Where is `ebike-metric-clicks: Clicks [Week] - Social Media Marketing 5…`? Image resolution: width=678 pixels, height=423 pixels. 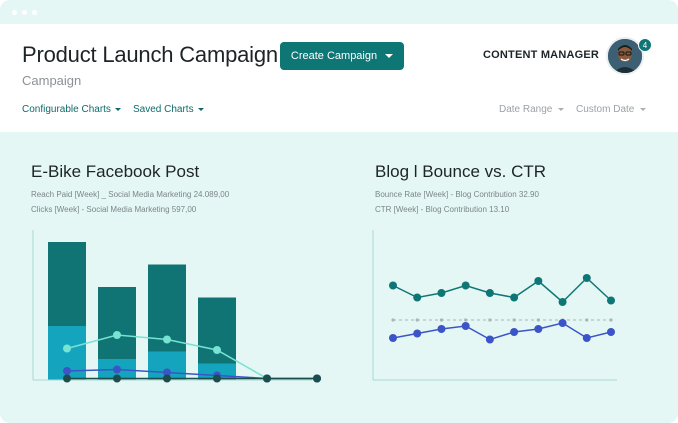 ebike-metric-clicks: Clicks [Week] - Social Media Marketing 5… is located at coordinates (114, 209).